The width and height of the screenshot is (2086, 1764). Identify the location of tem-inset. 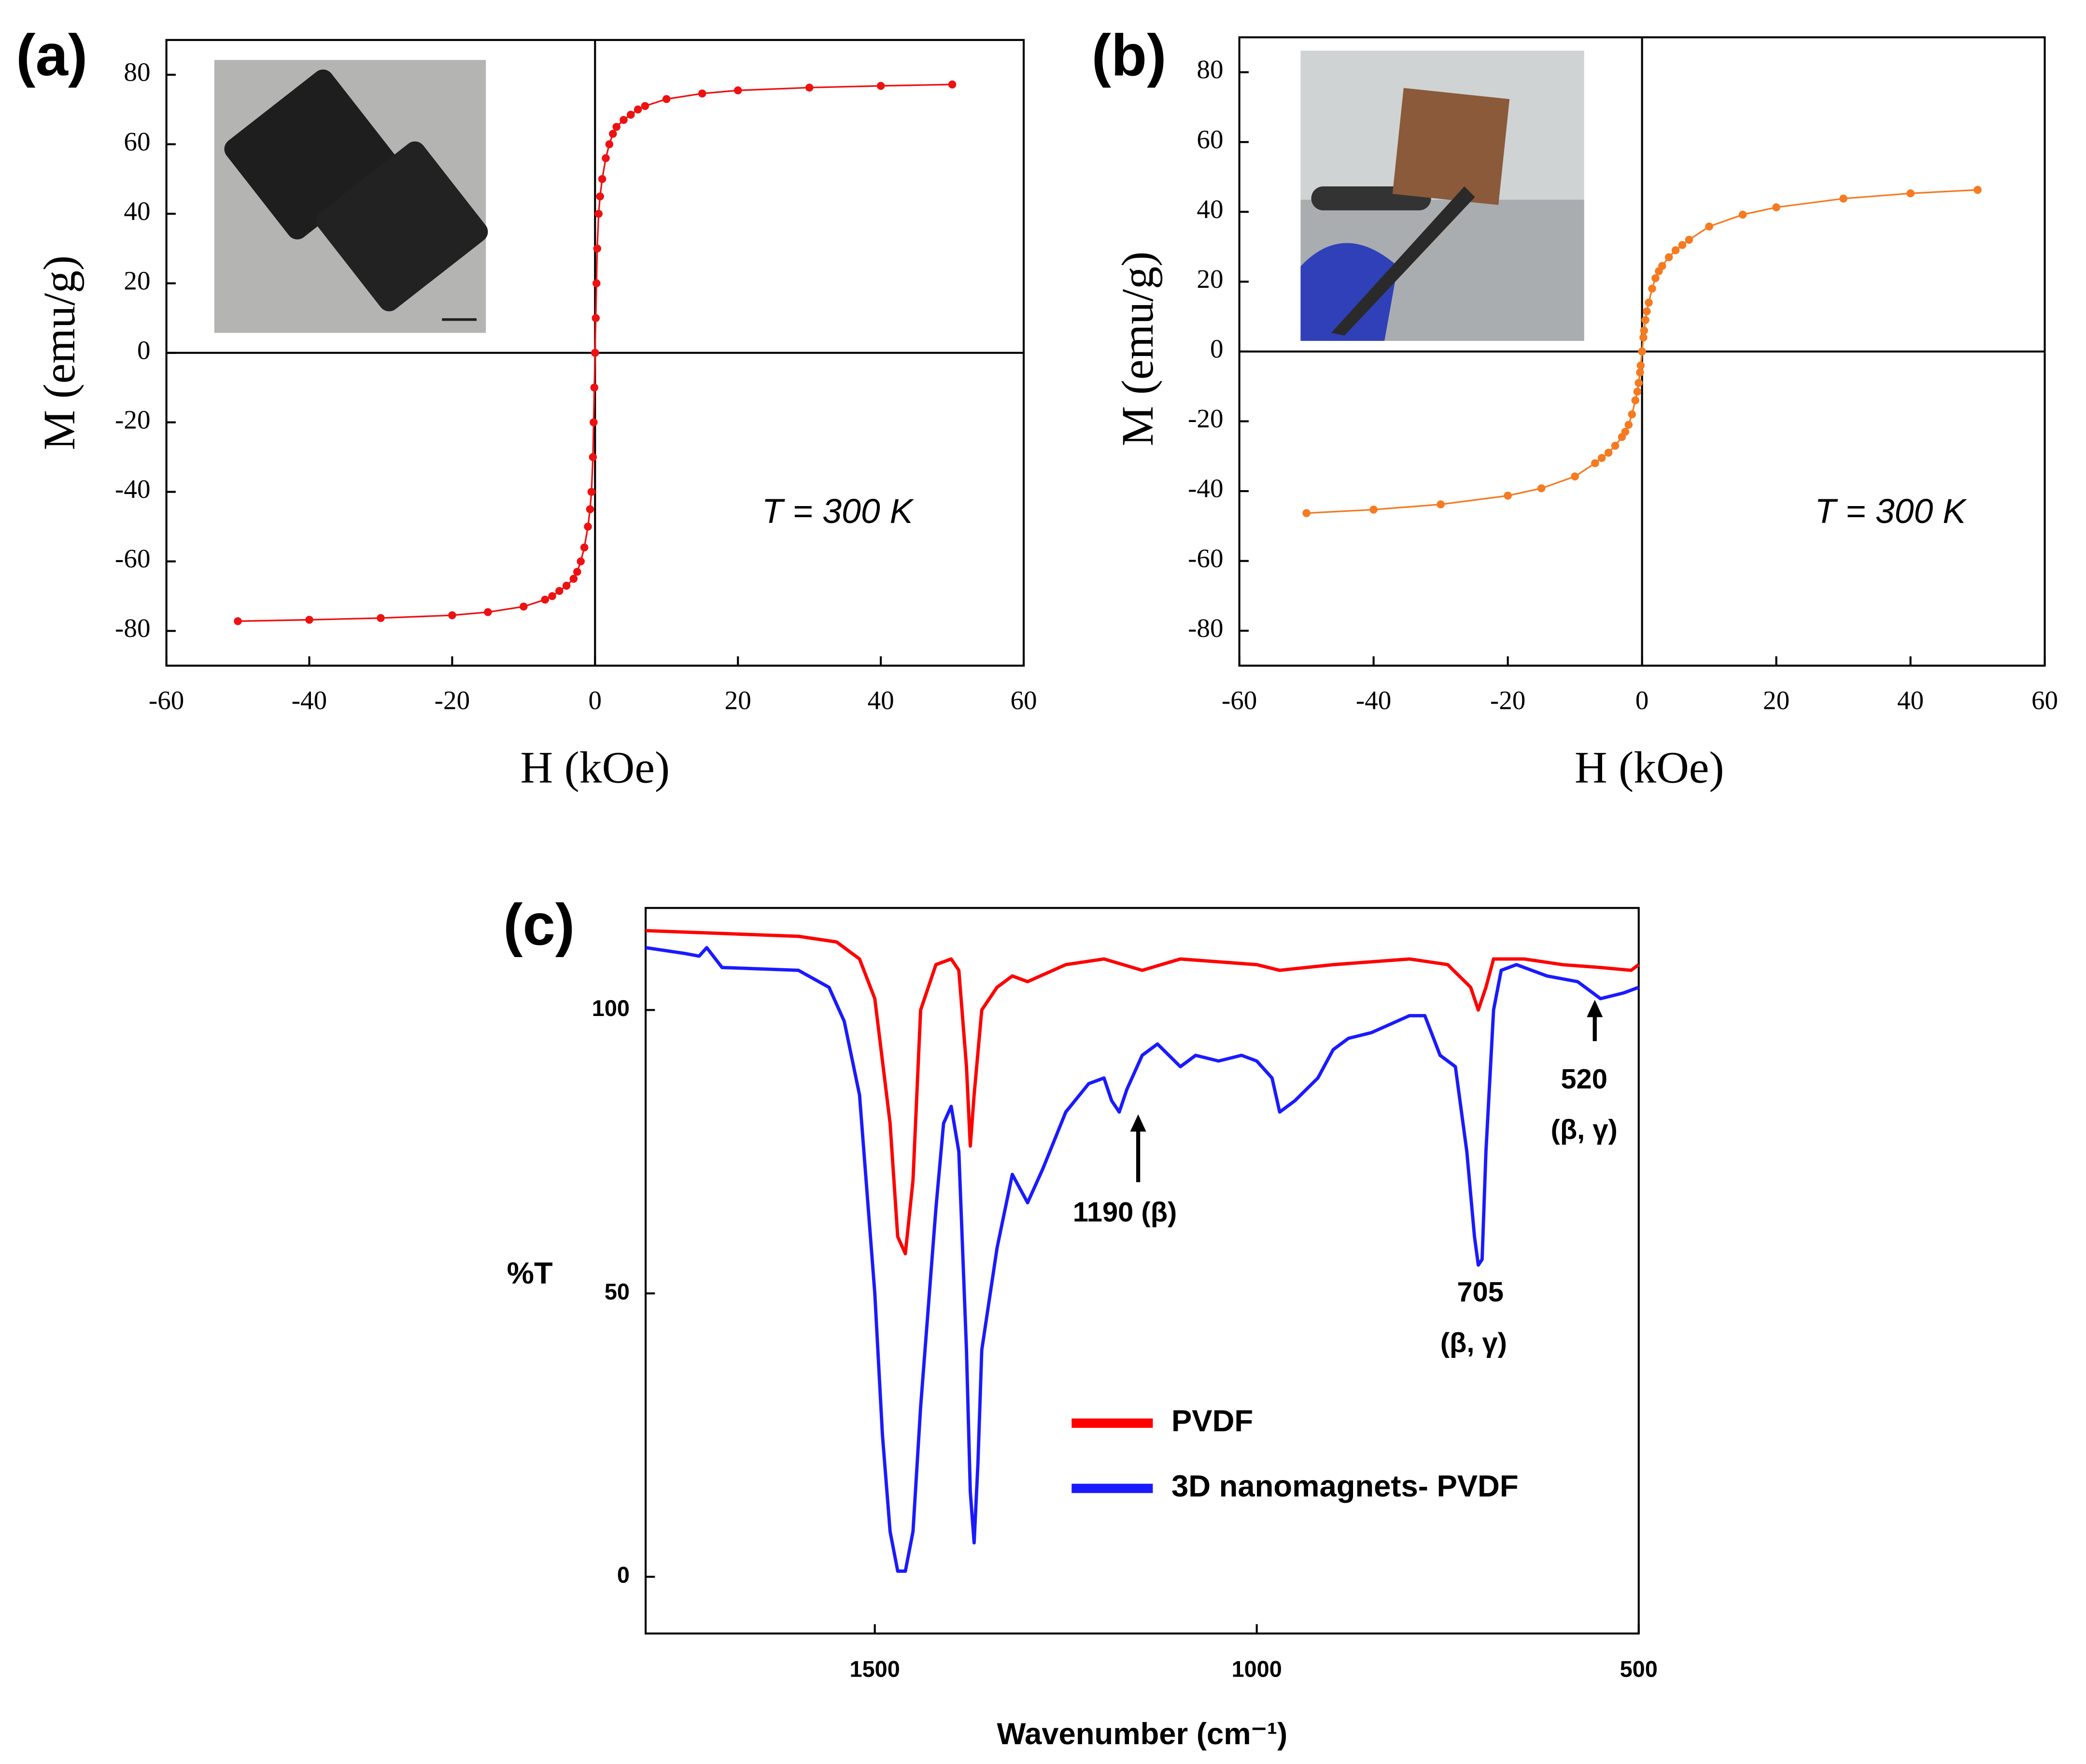
(351, 196).